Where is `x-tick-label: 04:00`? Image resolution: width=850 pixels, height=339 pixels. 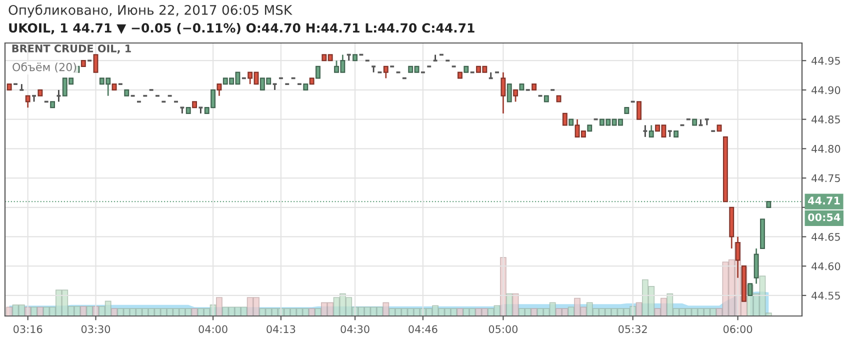
x-tick-label: 04:00 is located at coordinates (213, 329).